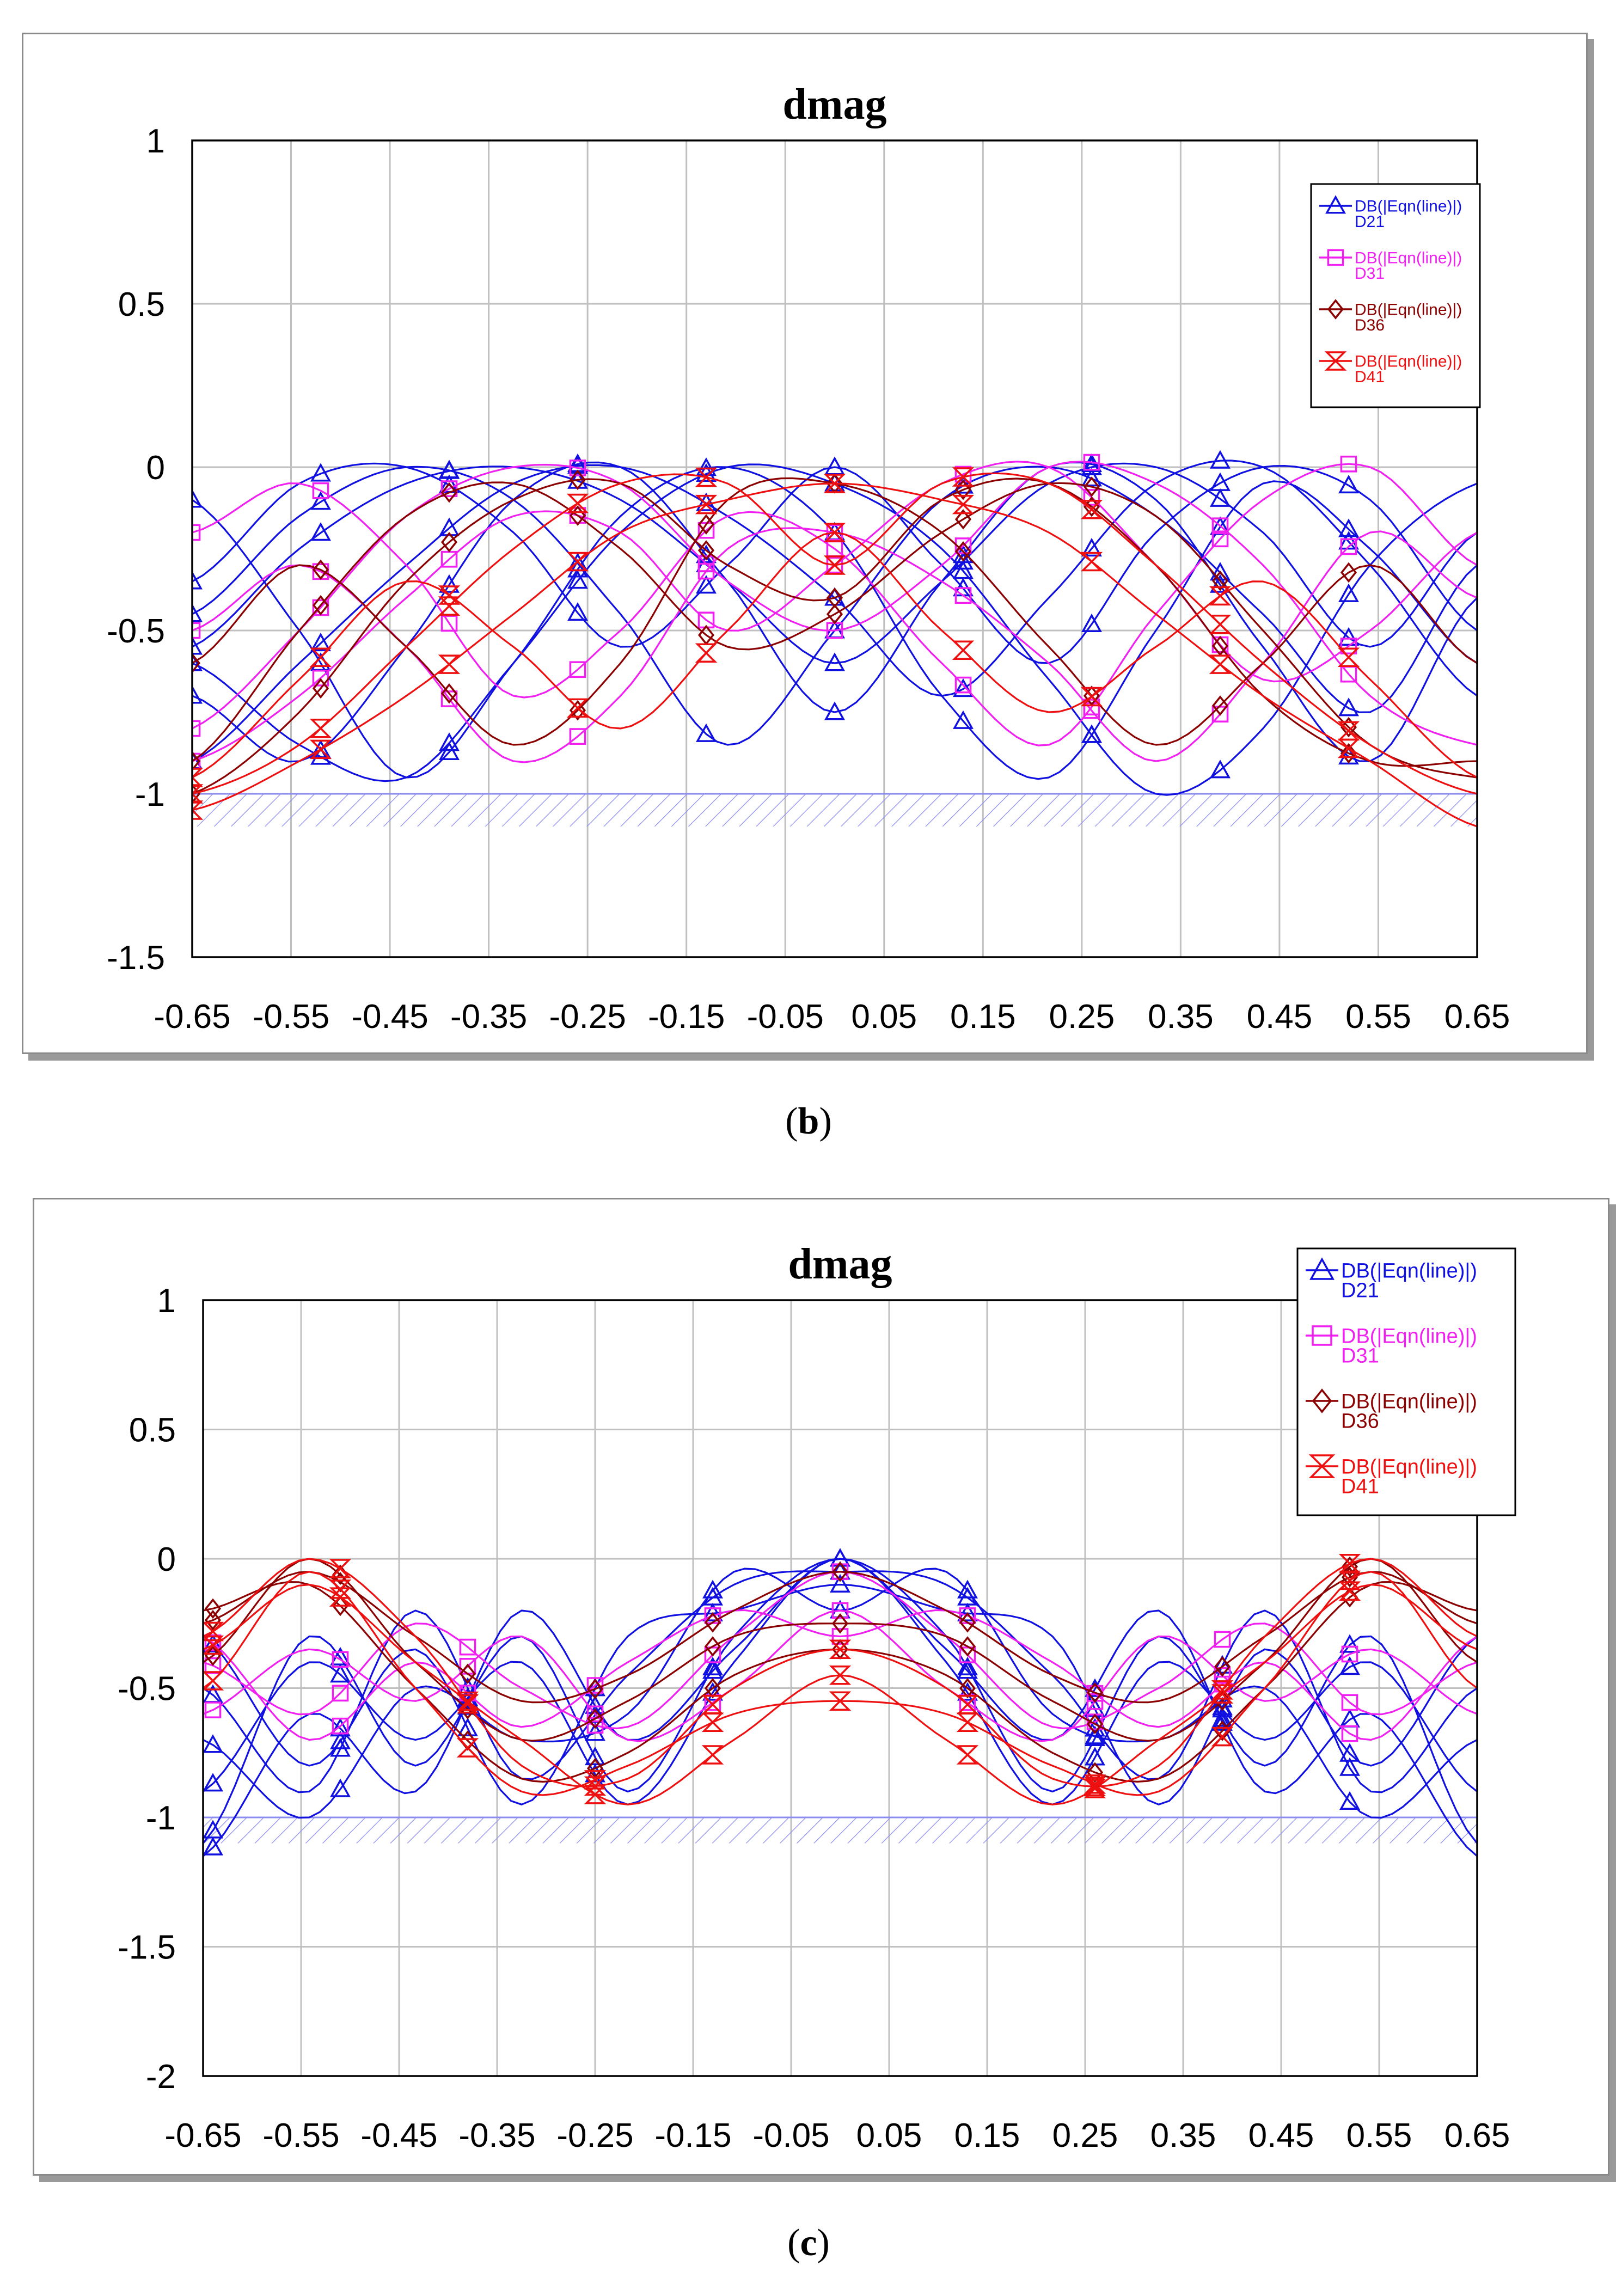 The height and width of the screenshot is (2296, 1616). What do you see at coordinates (595, 2135) in the screenshot?
I see `x-tick-label-4: -0.25` at bounding box center [595, 2135].